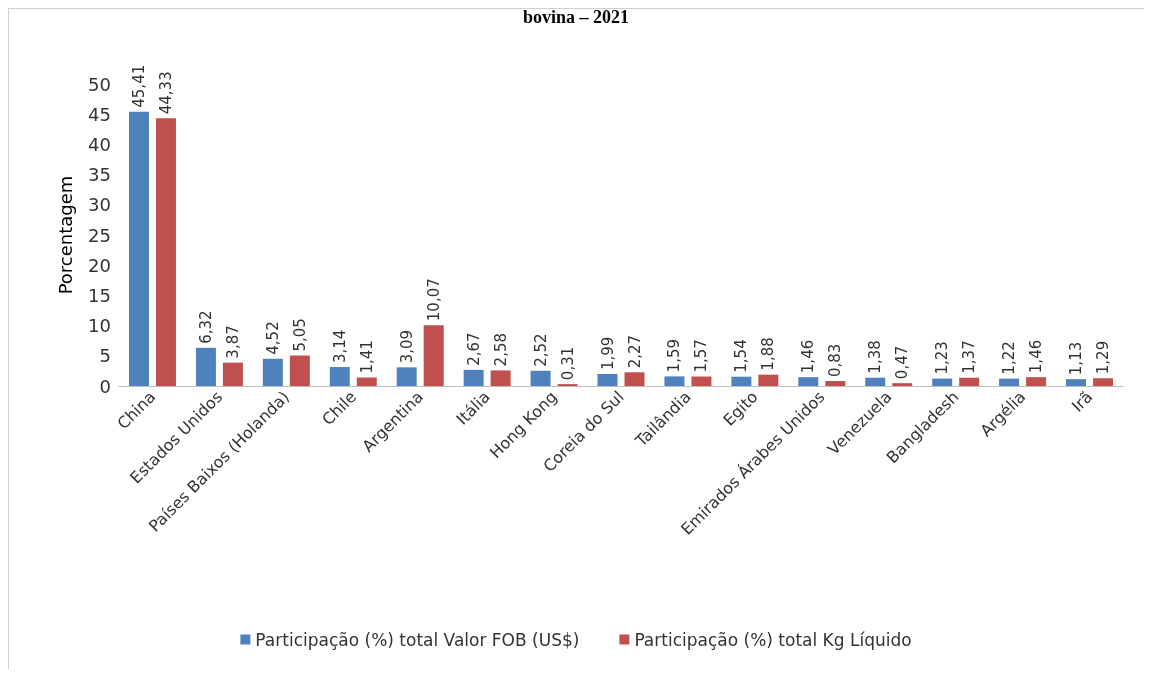 The width and height of the screenshot is (1152, 677). I want to click on chart-title: bovina – 2021, so click(576, 17).